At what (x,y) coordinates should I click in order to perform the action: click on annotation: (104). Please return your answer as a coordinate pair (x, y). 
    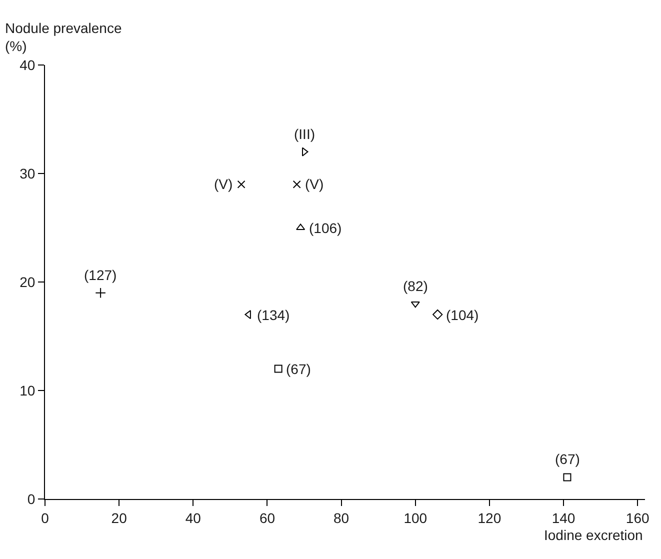
    Looking at the image, I should click on (462, 315).